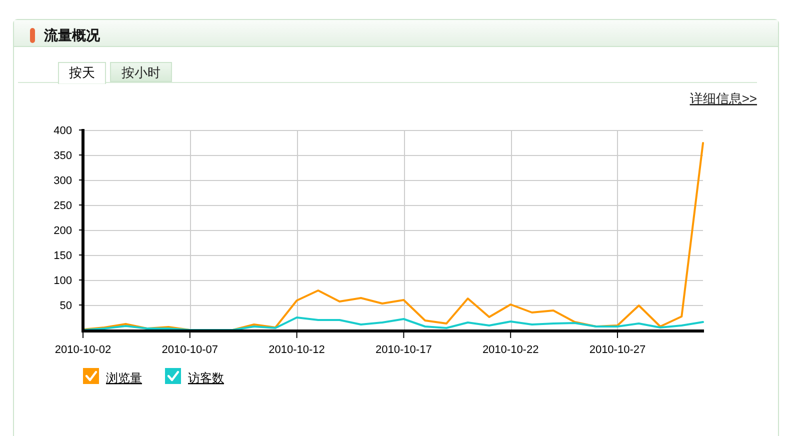 The image size is (791, 436). I want to click on y-tick-label: 250, so click(63, 206).